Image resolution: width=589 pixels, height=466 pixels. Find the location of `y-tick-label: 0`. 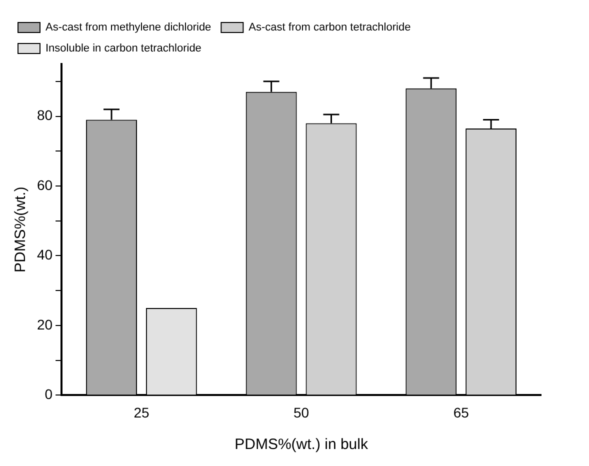

y-tick-label: 0 is located at coordinates (48, 394).